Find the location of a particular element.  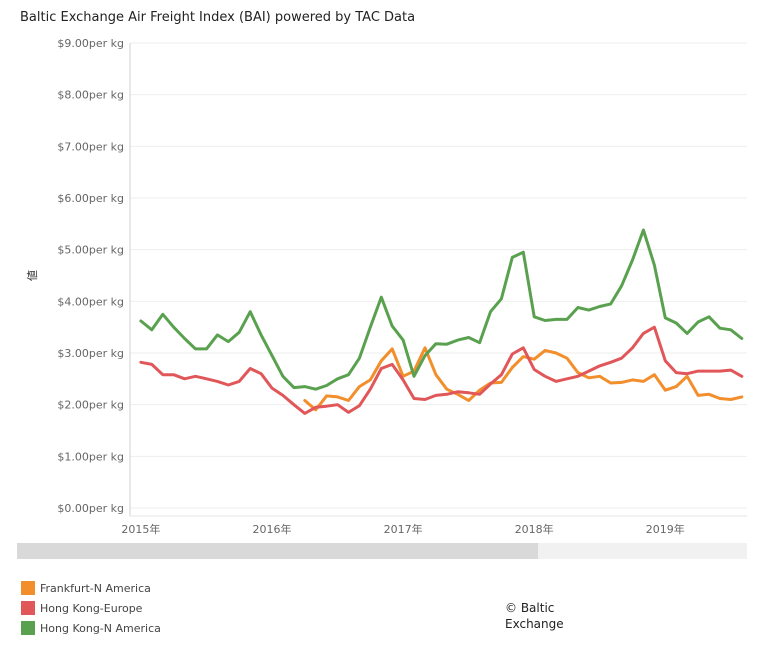

legend-label: Hong Kong-N America is located at coordinates (100, 628).